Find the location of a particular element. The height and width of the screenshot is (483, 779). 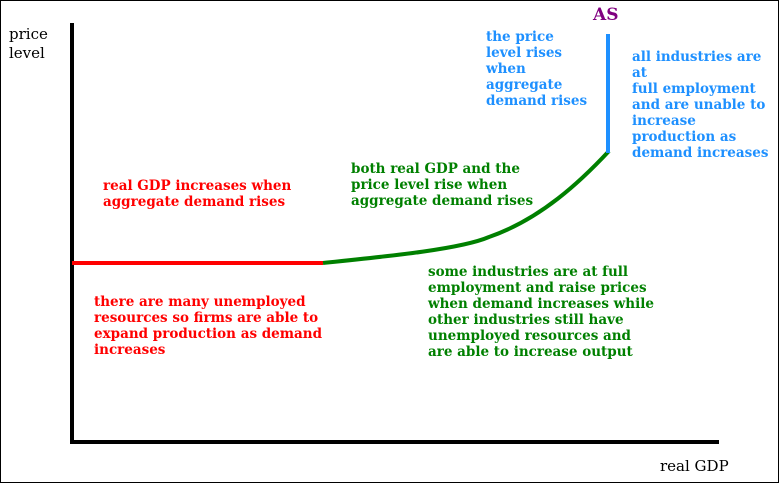

as-upward-segment is located at coordinates (466, 207).